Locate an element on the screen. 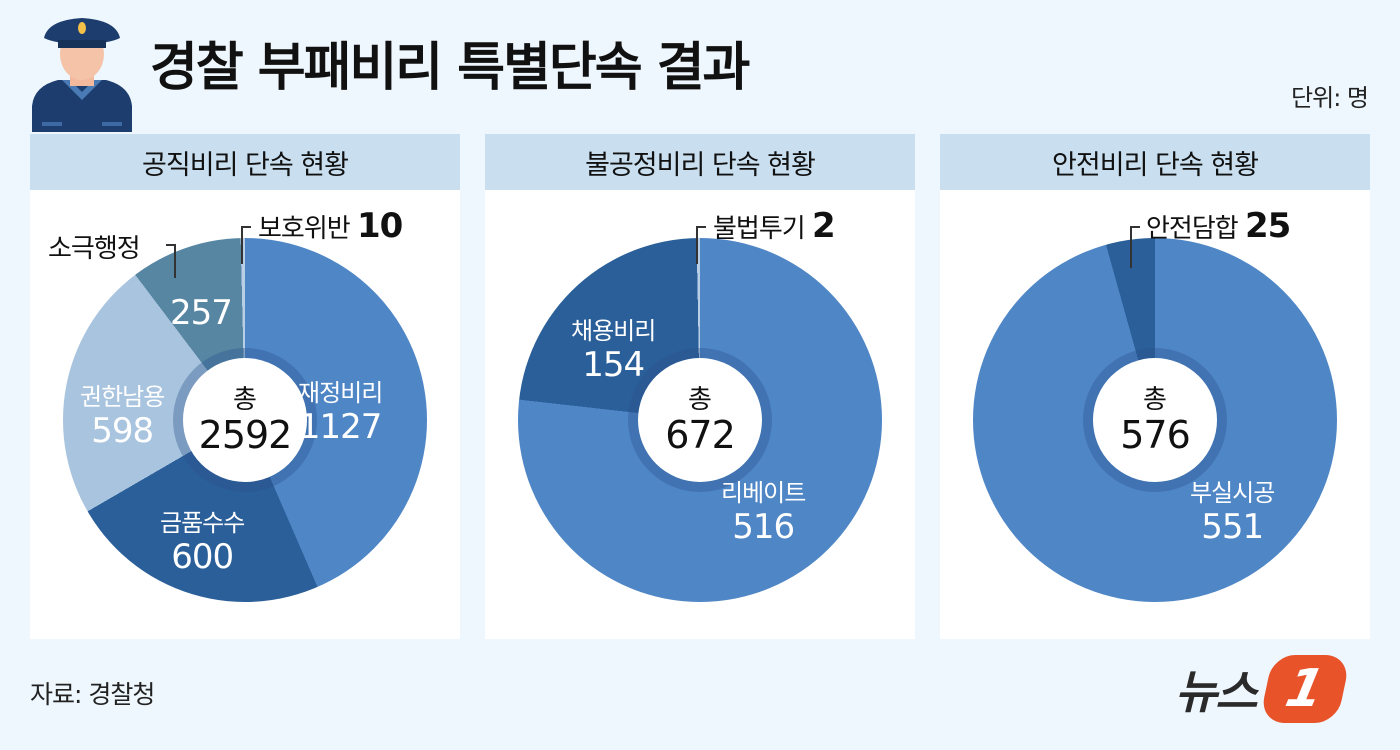 This screenshot has width=1400, height=750. panel-title: 불공정비리 단속 현황 is located at coordinates (700, 162).